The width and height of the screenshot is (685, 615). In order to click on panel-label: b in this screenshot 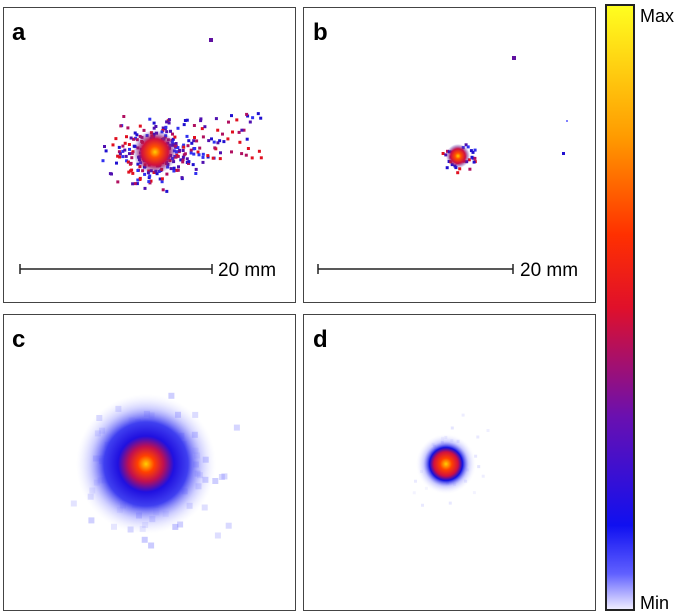, I will do `click(320, 32)`.